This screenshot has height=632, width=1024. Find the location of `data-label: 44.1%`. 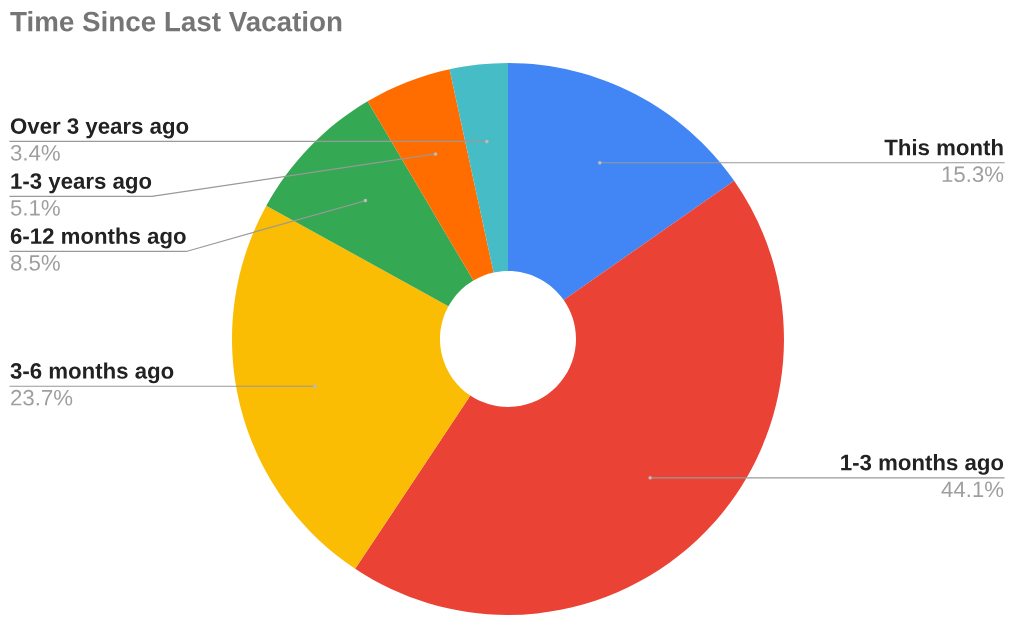

data-label: 44.1% is located at coordinates (972, 489).